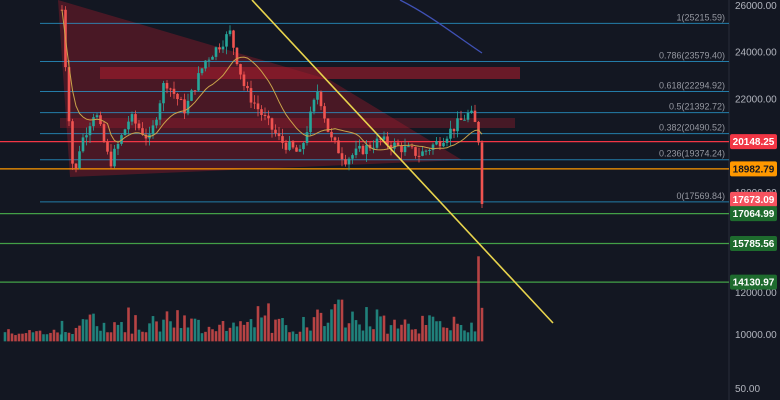 The width and height of the screenshot is (780, 400). I want to click on fib-level-label: 0.618(22294.92), so click(692, 86).